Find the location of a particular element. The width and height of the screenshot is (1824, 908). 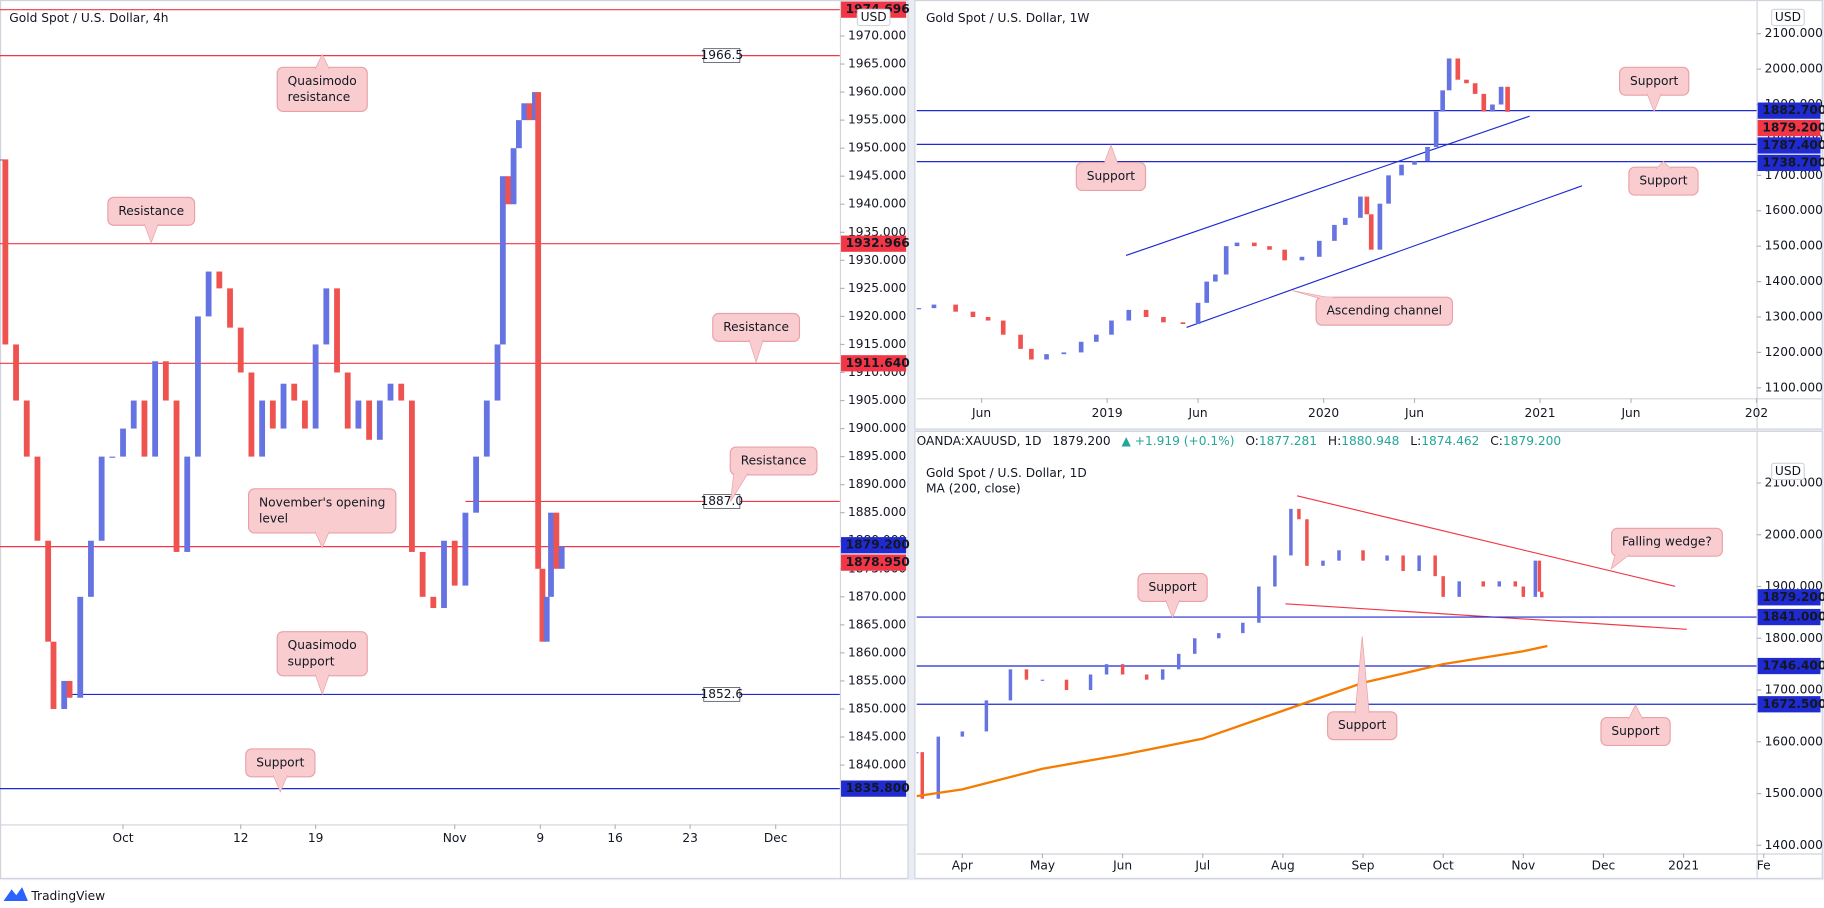

logo-icon is located at coordinates (15, 894).